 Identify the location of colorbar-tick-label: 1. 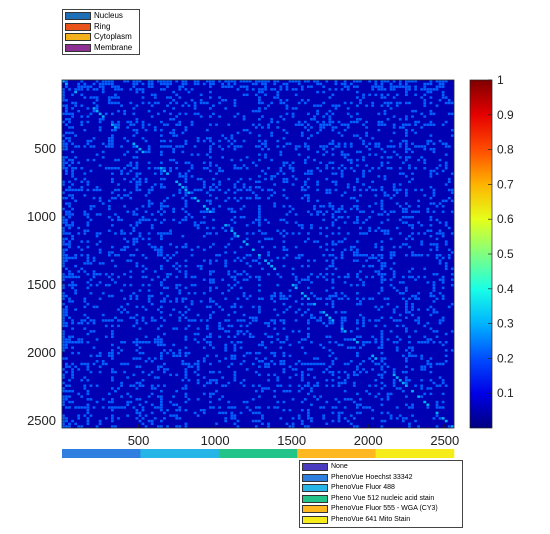
(500, 80).